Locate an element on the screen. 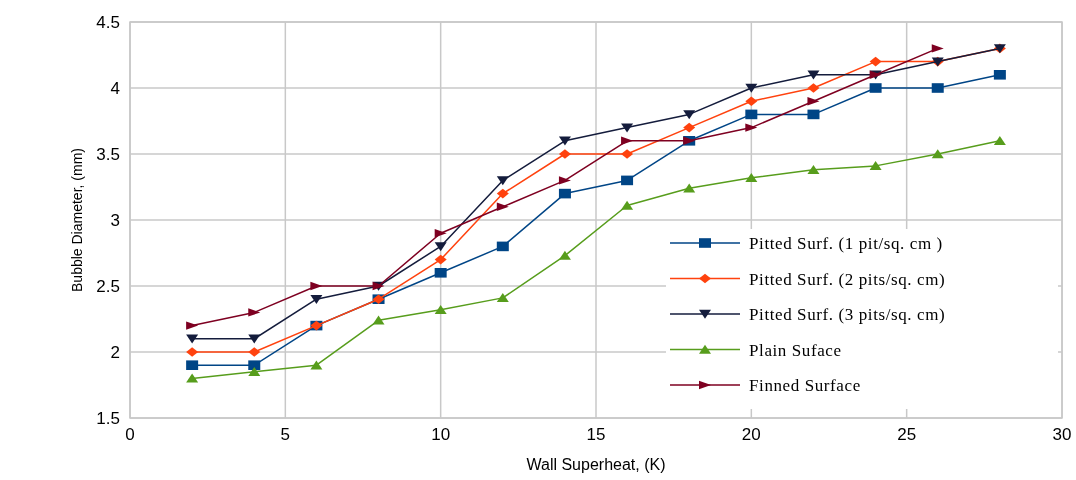 This screenshot has height=480, width=1076. y-tick-label: 3 is located at coordinates (115, 220).